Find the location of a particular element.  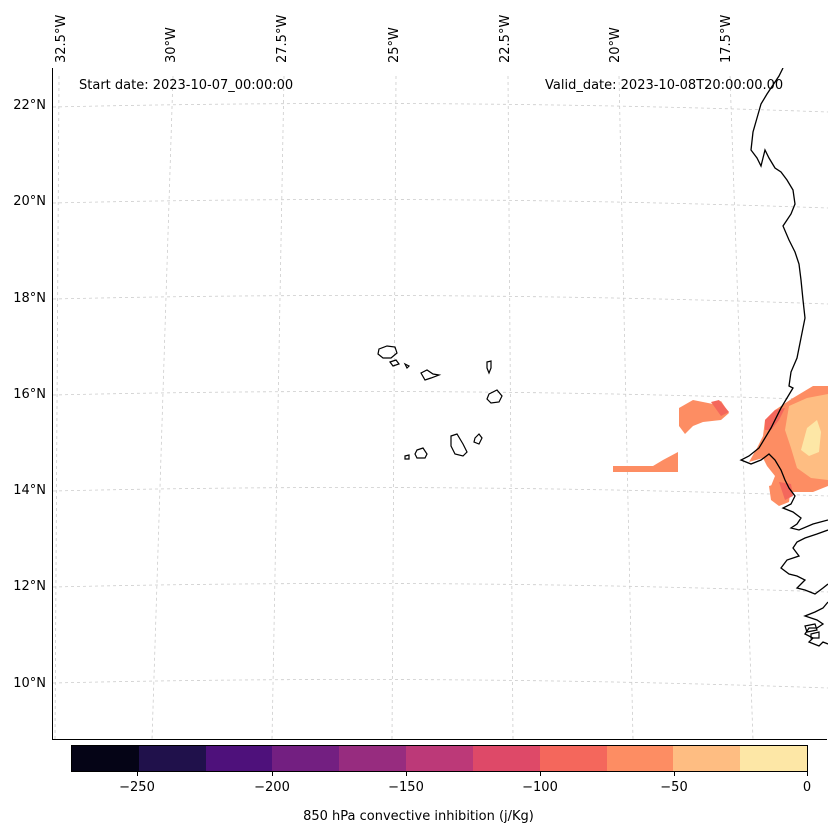

lon-label-22-5w: 22.5°W is located at coordinates (505, 38).